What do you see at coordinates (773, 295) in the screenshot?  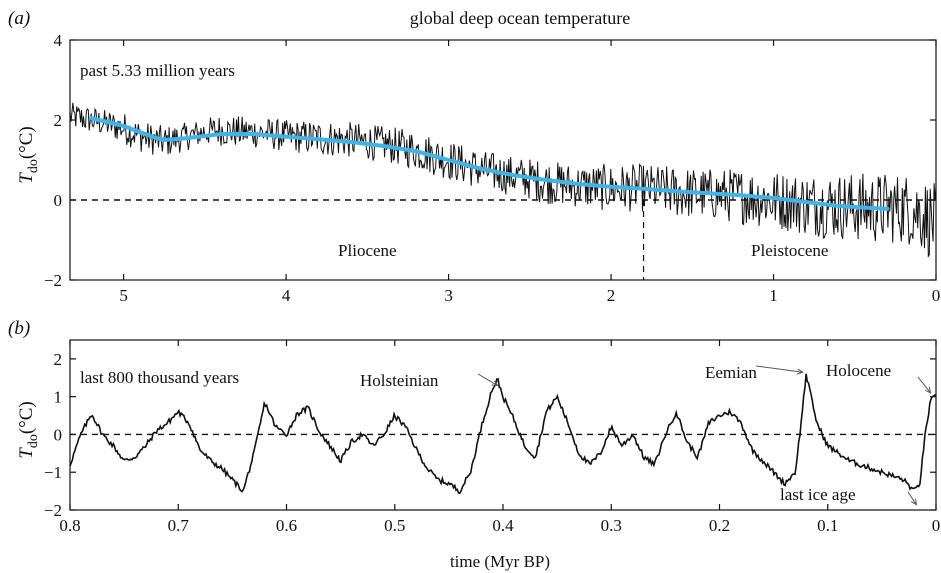 I see `panel-a-xtick-label: 1` at bounding box center [773, 295].